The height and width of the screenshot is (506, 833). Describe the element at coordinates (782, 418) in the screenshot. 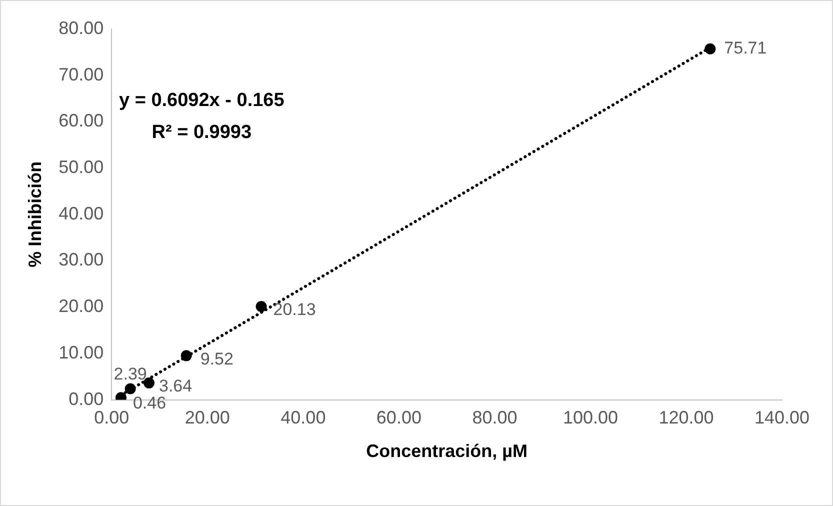

I see `x-tick-label: 140.00` at that location.